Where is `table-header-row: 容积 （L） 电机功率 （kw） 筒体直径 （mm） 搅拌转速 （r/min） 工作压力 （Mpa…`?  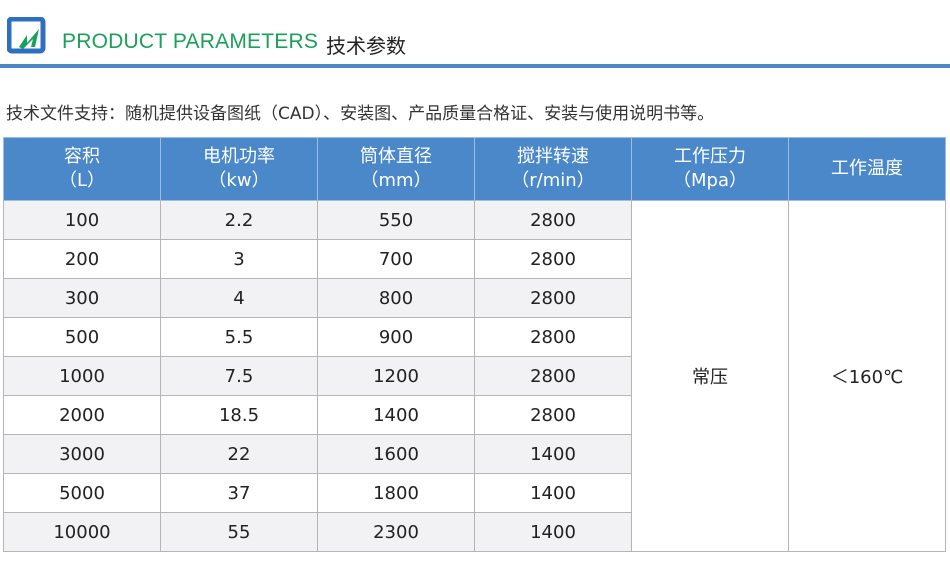 table-header-row: 容积 （L） 电机功率 （kw） 筒体直径 （mm） 搅拌转速 （r/min） 工作压力 （Mpa… is located at coordinates (474, 169).